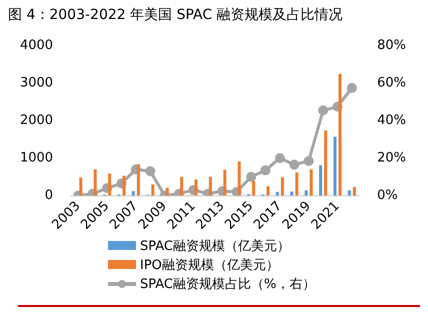 This screenshot has height=336, width=428. Describe the element at coordinates (37, 120) in the screenshot. I see `y-tick-label: 2000` at that location.